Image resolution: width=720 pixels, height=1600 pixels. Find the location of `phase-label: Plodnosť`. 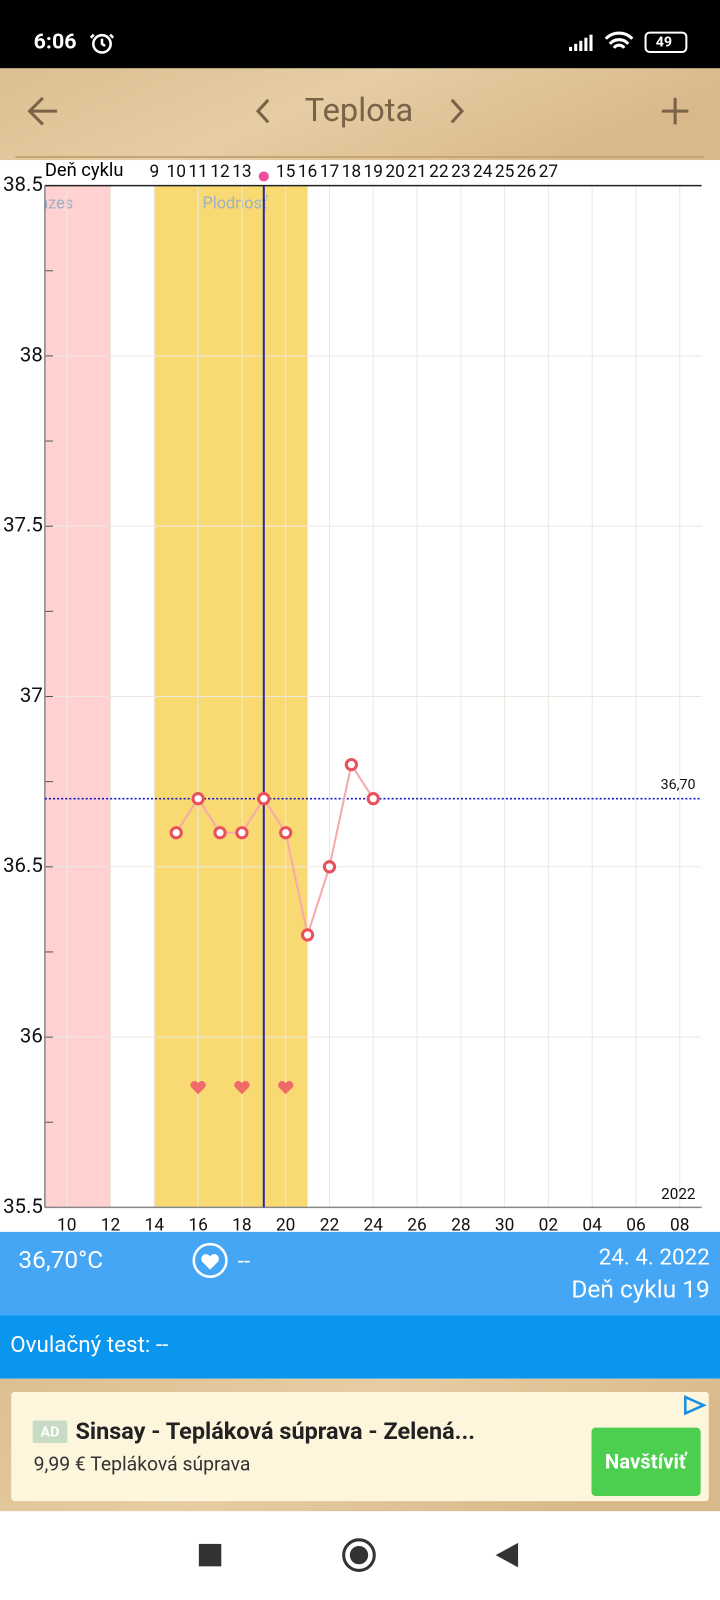

phase-label: Plodnosť is located at coordinates (234, 202).